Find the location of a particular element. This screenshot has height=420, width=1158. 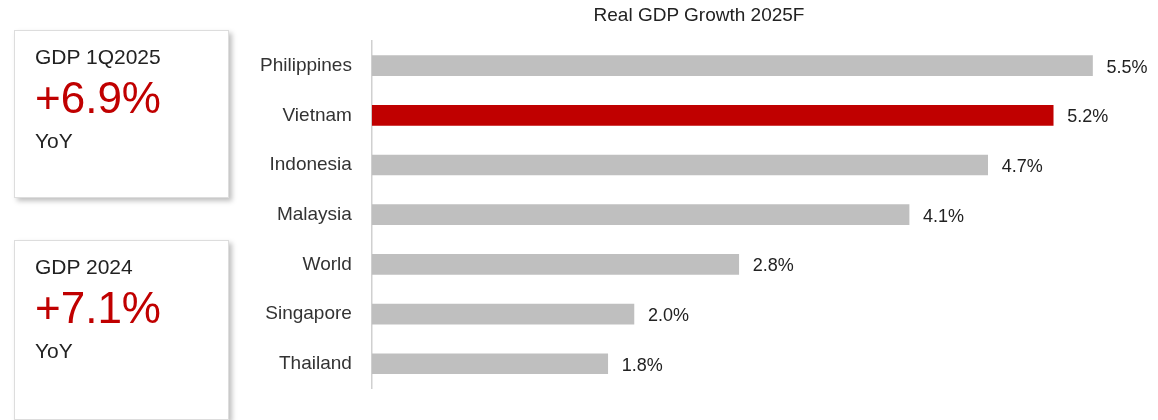

y-tick-label: Indonesia is located at coordinates (311, 164).